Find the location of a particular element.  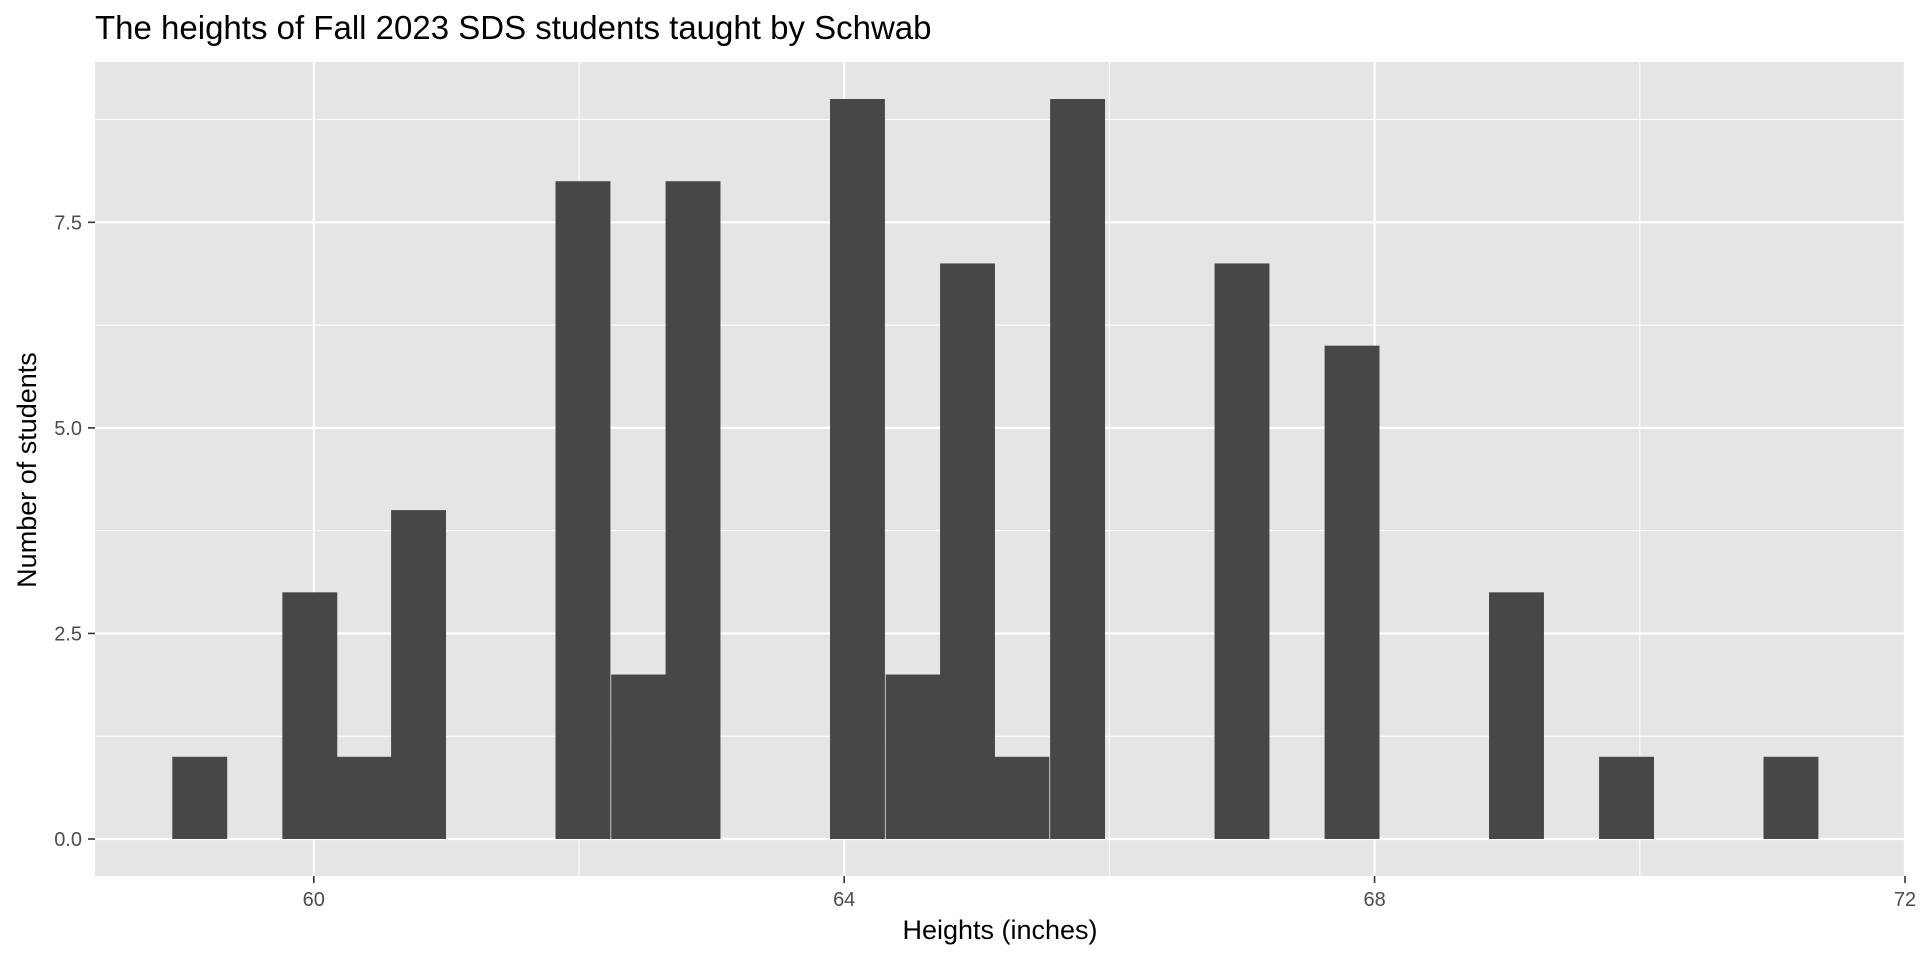

x-axis: 60 64 68 72 is located at coordinates (1109, 893).